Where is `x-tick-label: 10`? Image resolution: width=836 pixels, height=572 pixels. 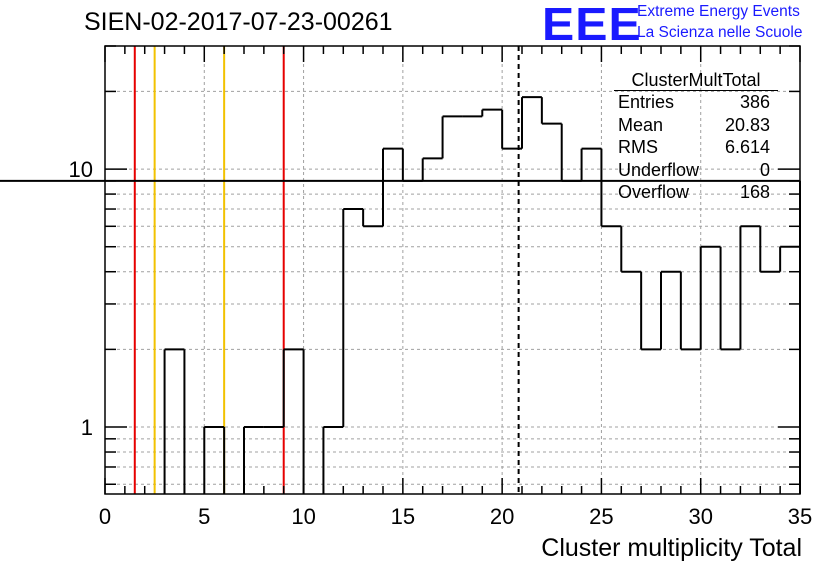 x-tick-label: 10 is located at coordinates (303, 516).